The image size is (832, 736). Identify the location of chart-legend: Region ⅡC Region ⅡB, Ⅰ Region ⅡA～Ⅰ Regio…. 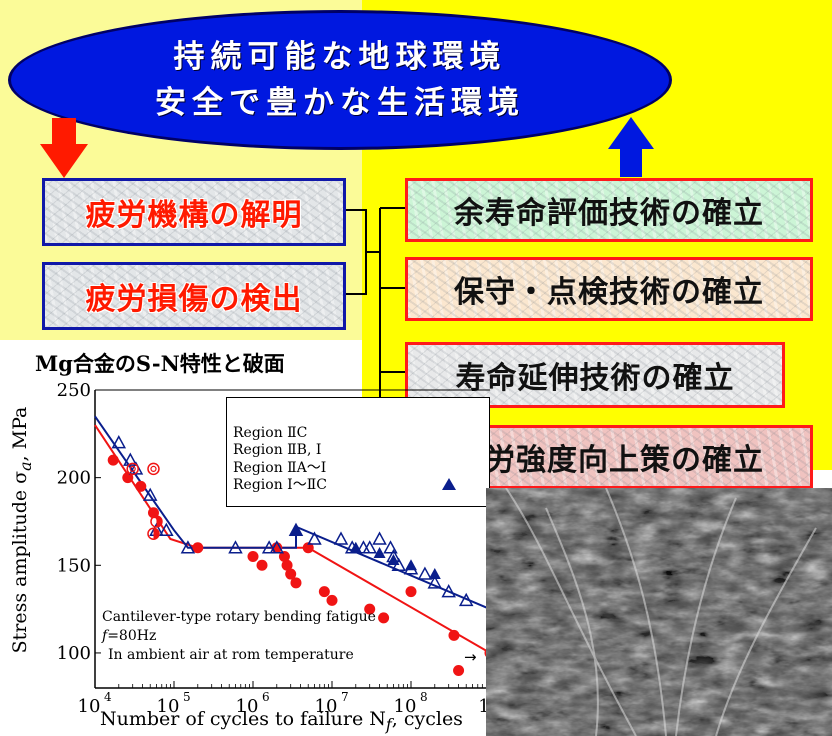
(358, 452).